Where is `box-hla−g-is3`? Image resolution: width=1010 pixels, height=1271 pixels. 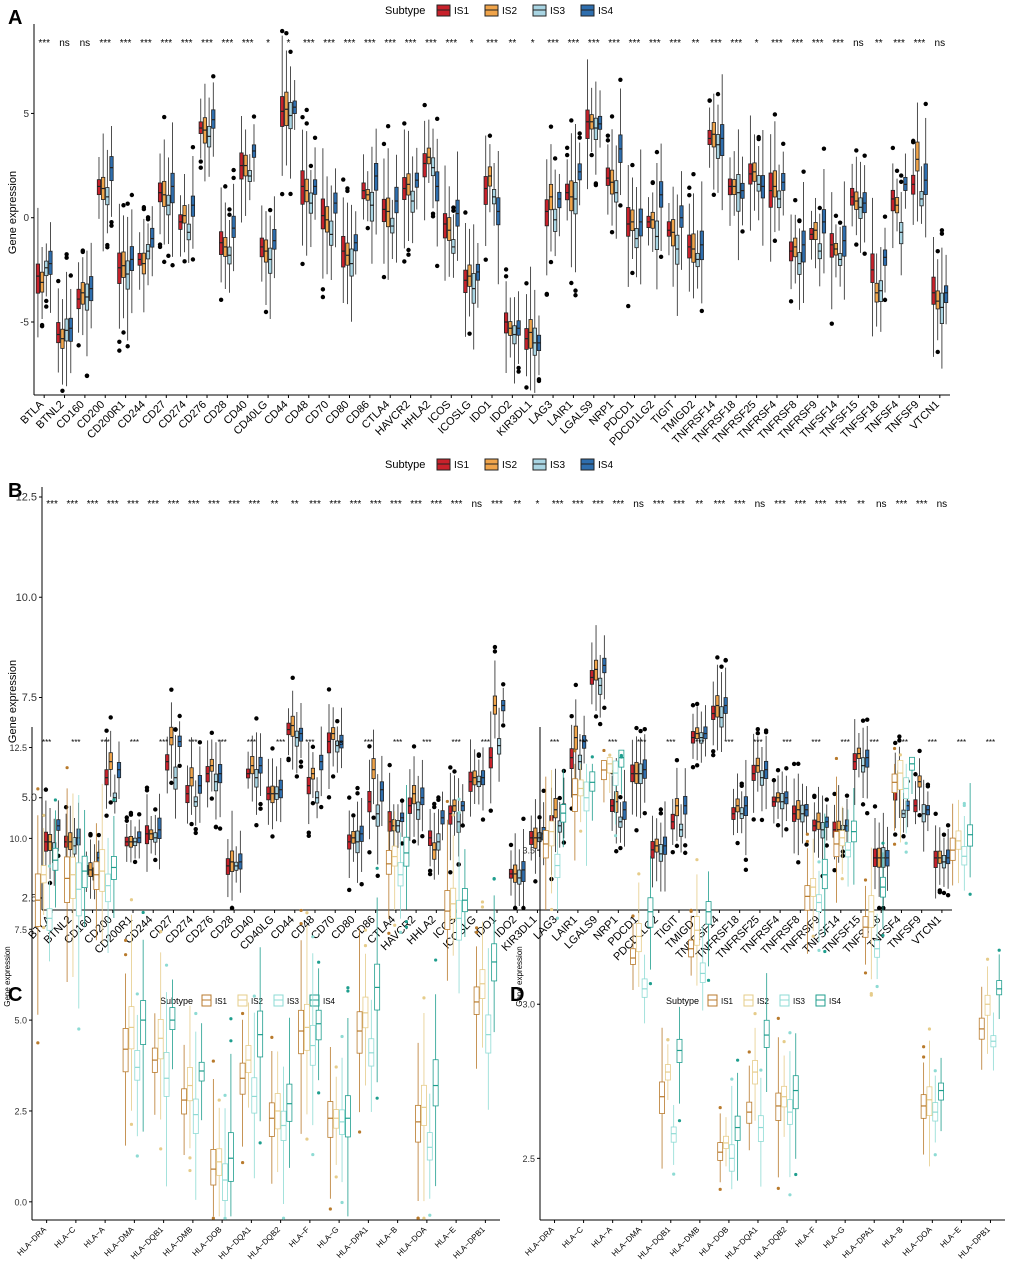
box-hla−g-is3 is located at coordinates (848, 848).